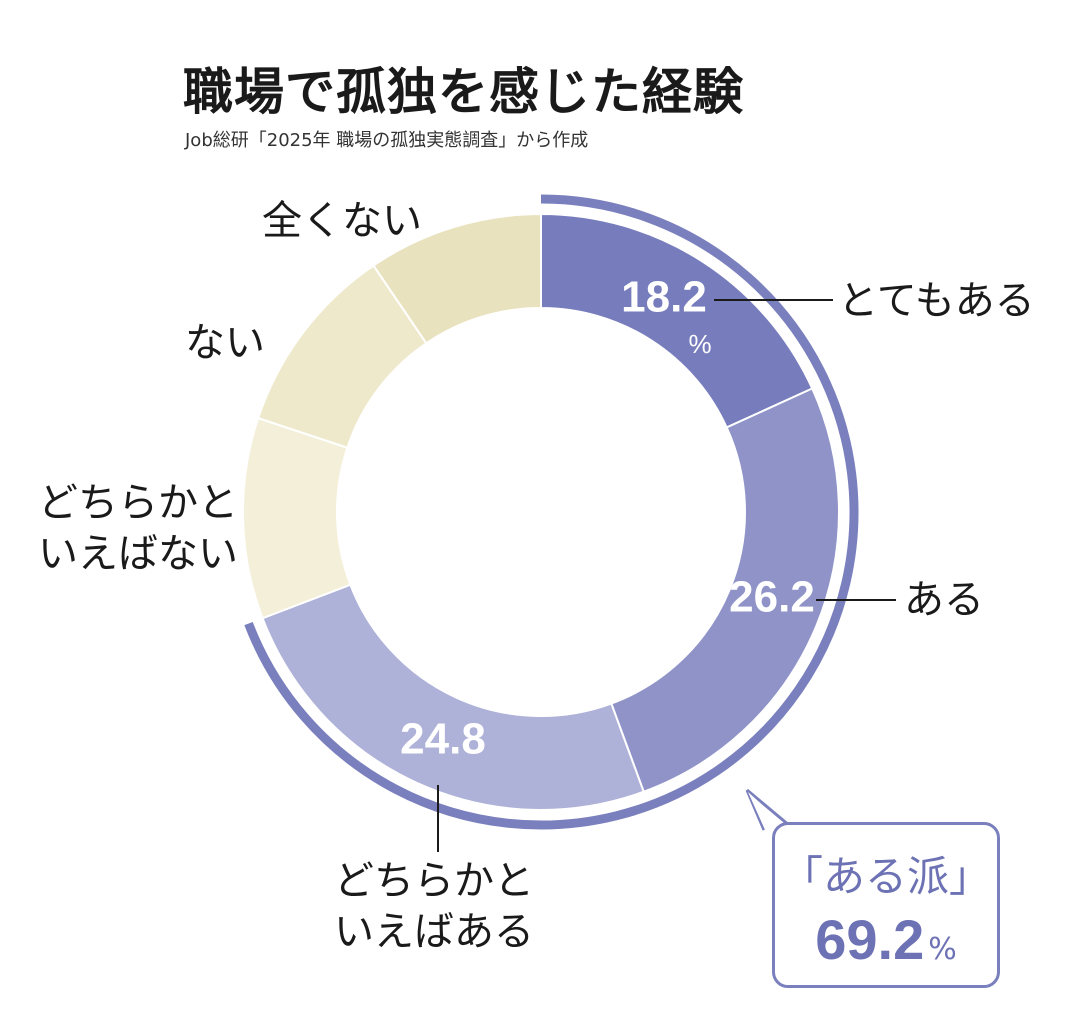  What do you see at coordinates (138, 554) in the screenshot?
I see `label-dochiraka-nai-line2: いえばない` at bounding box center [138, 554].